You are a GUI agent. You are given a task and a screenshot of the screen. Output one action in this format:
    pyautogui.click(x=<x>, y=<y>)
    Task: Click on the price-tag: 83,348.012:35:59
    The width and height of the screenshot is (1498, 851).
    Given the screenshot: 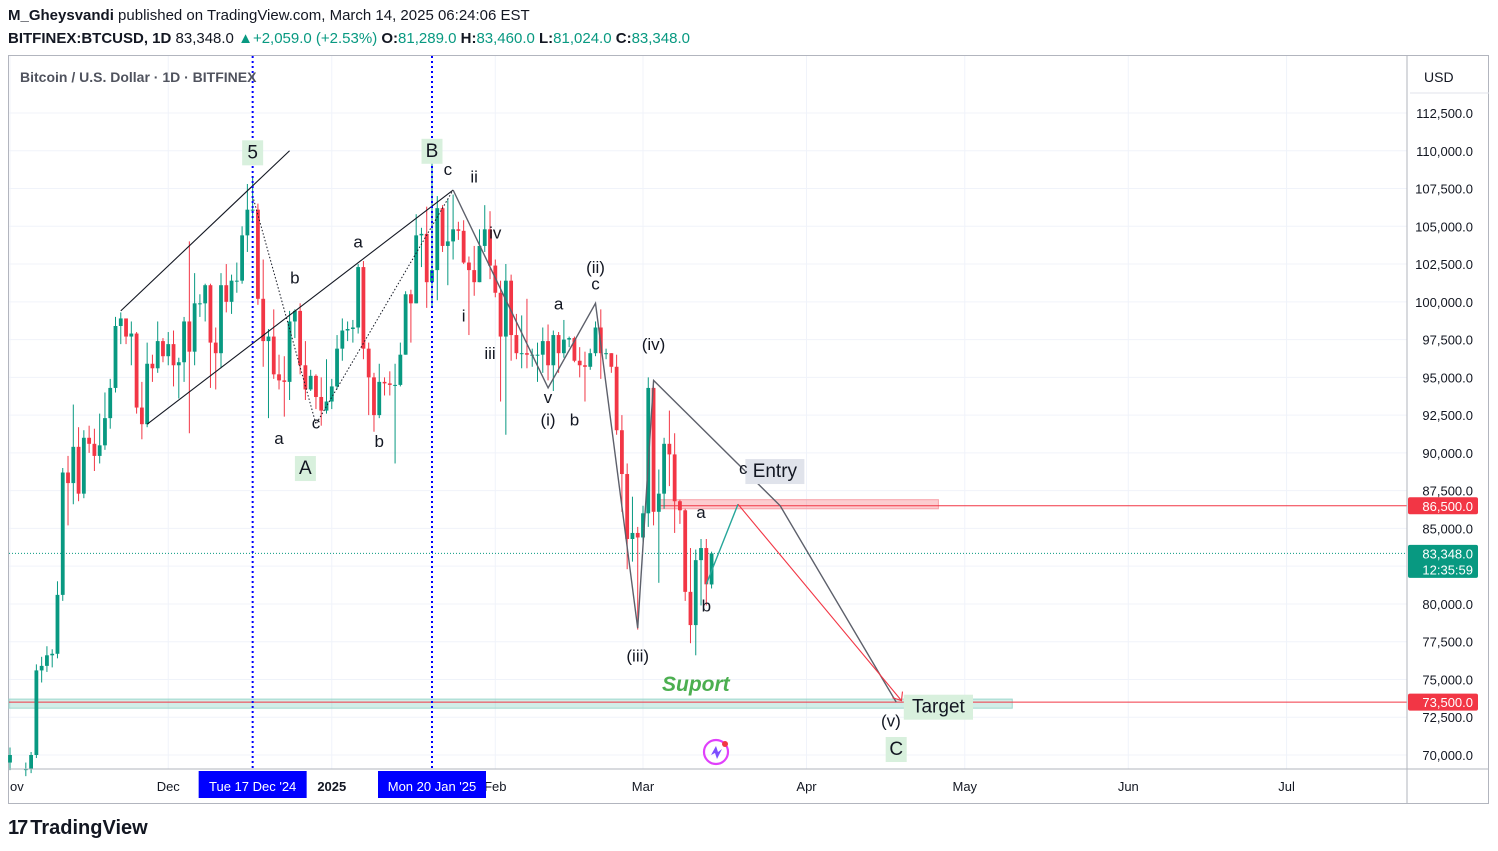 What is the action you would take?
    pyautogui.click(x=1443, y=561)
    